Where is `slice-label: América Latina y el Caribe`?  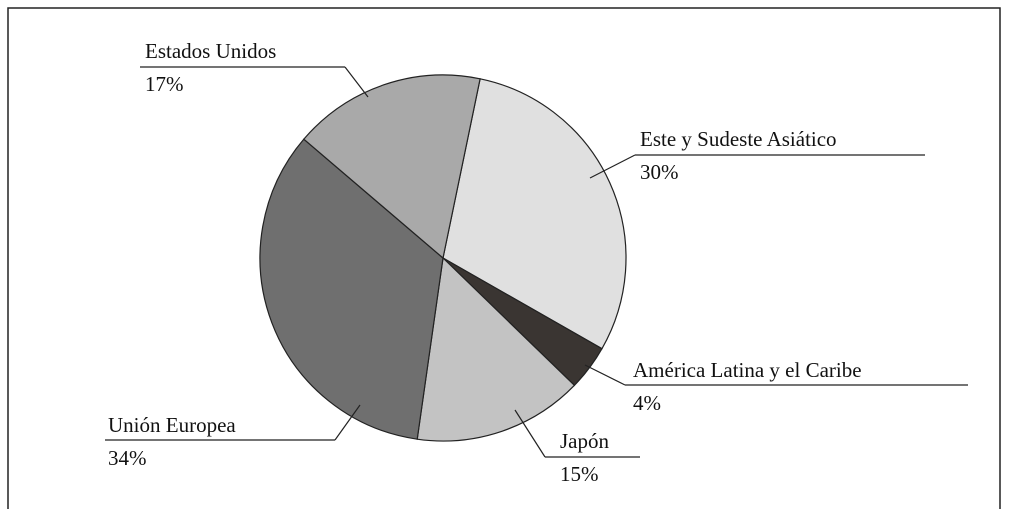
slice-label: América Latina y el Caribe is located at coordinates (747, 370).